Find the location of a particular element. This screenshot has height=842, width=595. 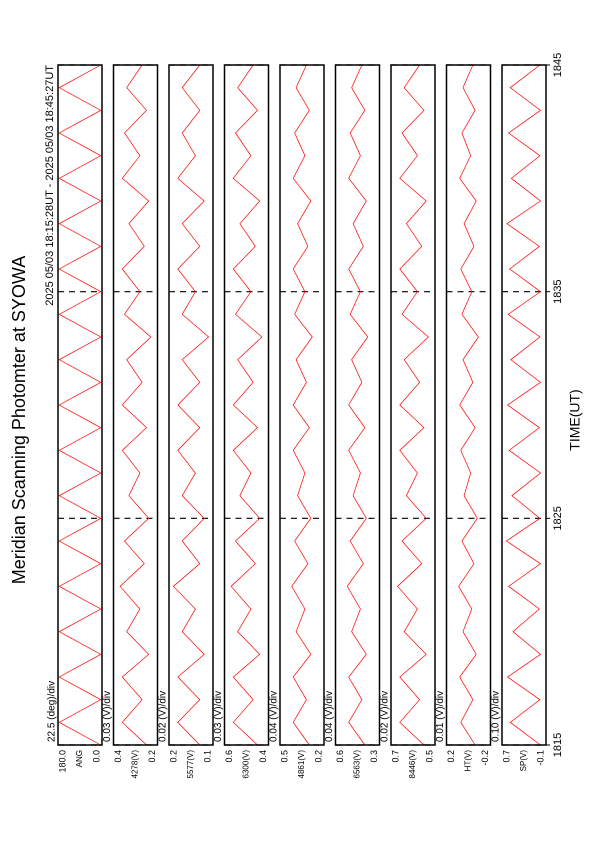

channel-name: 6300(V) is located at coordinates (246, 764).